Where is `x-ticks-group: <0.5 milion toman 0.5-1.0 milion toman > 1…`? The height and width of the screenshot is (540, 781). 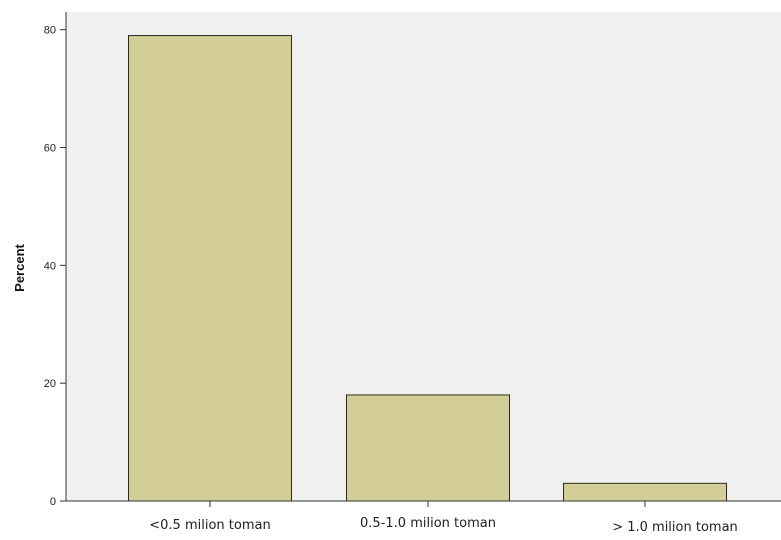 x-ticks-group: <0.5 milion toman 0.5-1.0 milion toman > 1… is located at coordinates (443, 518).